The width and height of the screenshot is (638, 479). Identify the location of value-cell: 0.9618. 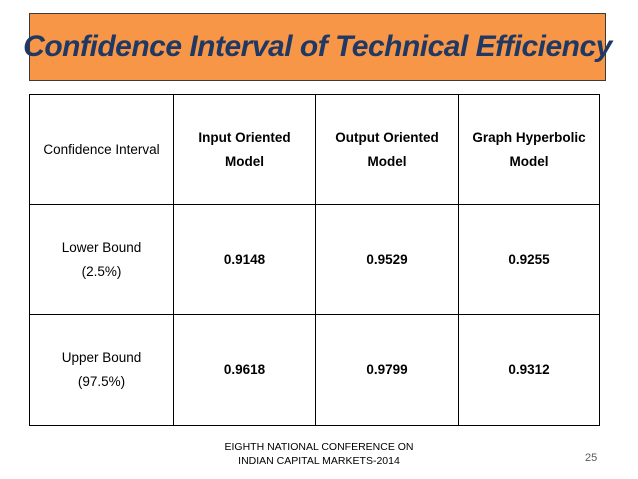
(244, 370).